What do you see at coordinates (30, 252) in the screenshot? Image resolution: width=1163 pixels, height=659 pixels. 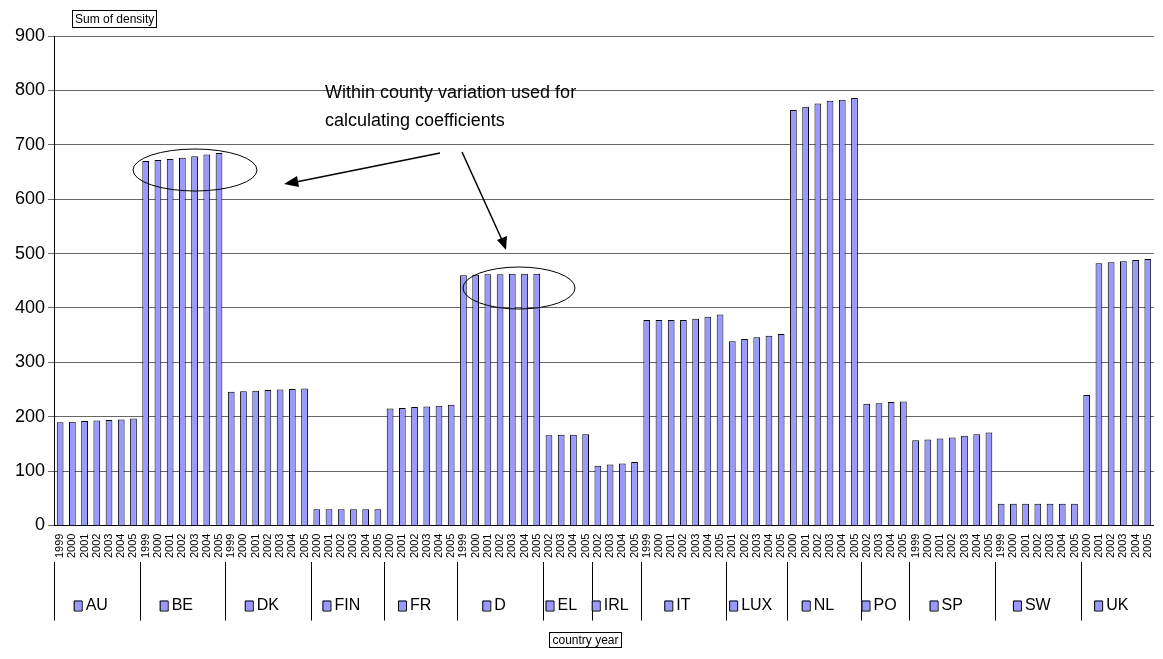 I see `y-tick-label: 500` at bounding box center [30, 252].